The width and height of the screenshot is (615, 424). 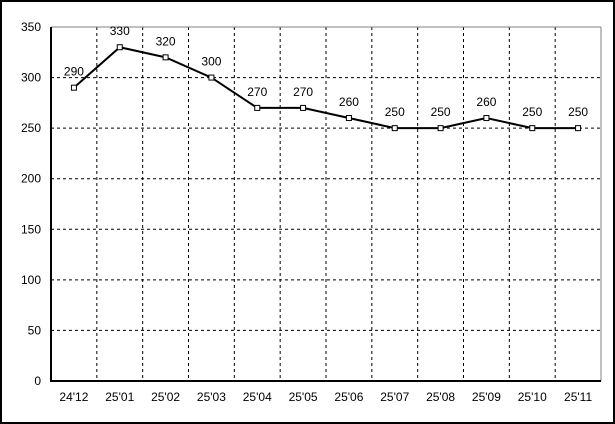 What do you see at coordinates (31, 78) in the screenshot?
I see `y-axis-tick-label: 300` at bounding box center [31, 78].